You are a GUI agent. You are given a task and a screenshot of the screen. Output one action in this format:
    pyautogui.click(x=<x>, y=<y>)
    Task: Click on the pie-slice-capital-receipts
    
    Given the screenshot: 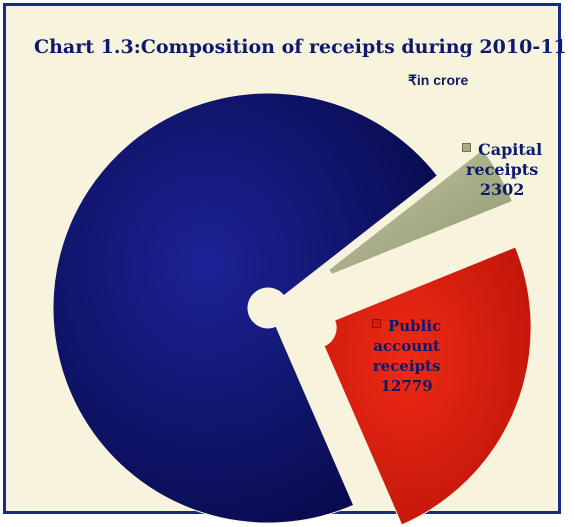 What is the action you would take?
    pyautogui.click(x=420, y=212)
    